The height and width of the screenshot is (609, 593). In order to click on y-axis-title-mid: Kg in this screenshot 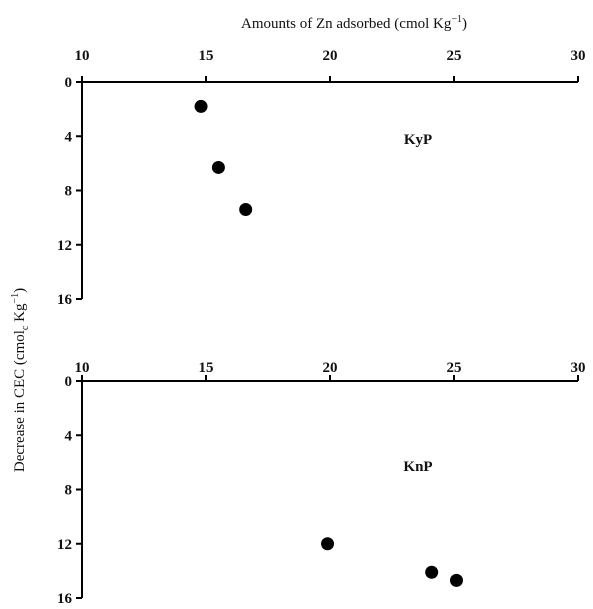, I will do `click(20, 314)`.